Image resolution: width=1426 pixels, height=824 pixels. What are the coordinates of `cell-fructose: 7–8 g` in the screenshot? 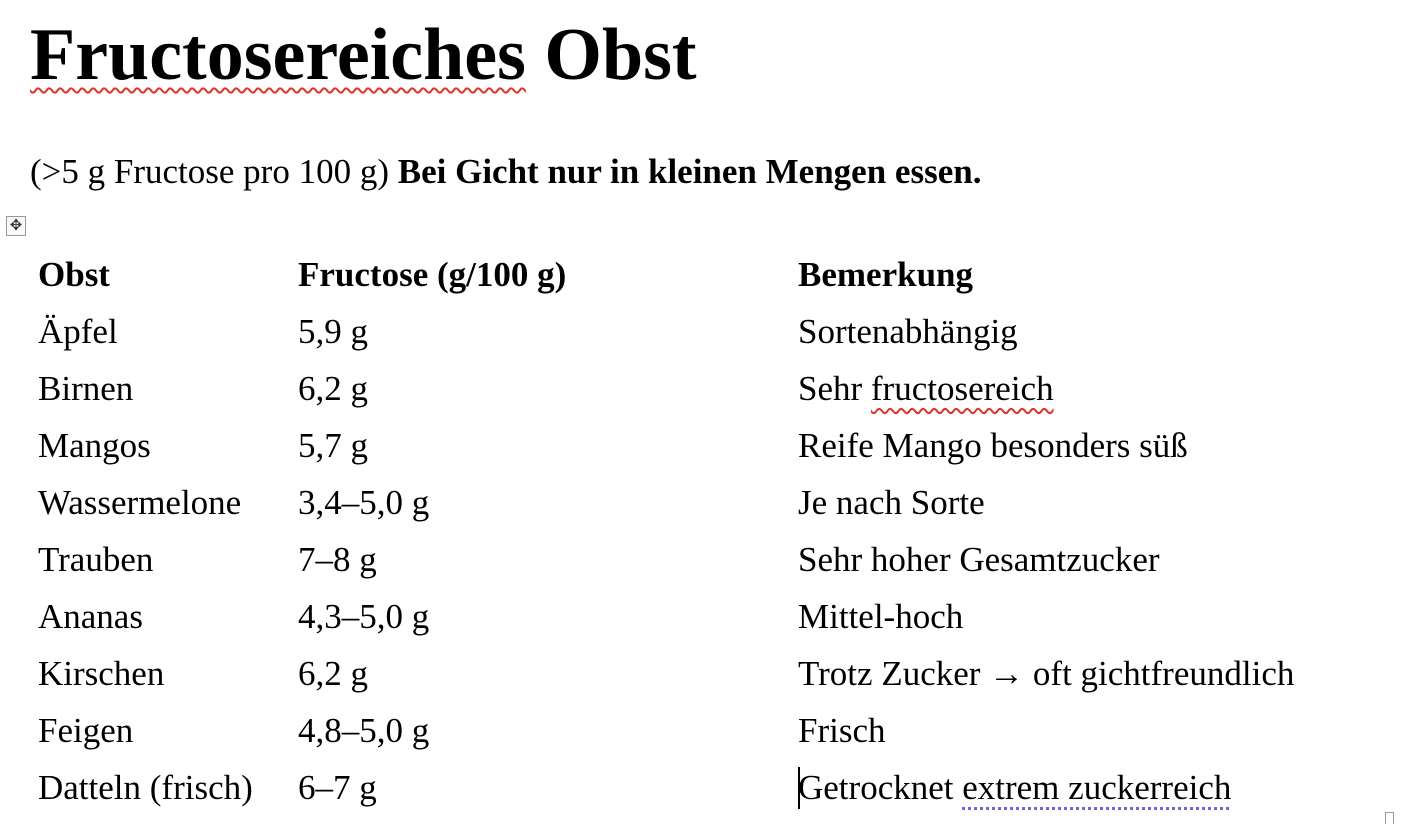 It's located at (337, 559).